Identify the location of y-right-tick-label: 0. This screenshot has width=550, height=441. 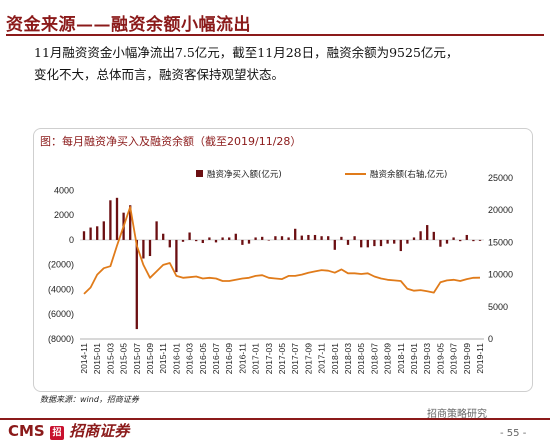
(490, 339).